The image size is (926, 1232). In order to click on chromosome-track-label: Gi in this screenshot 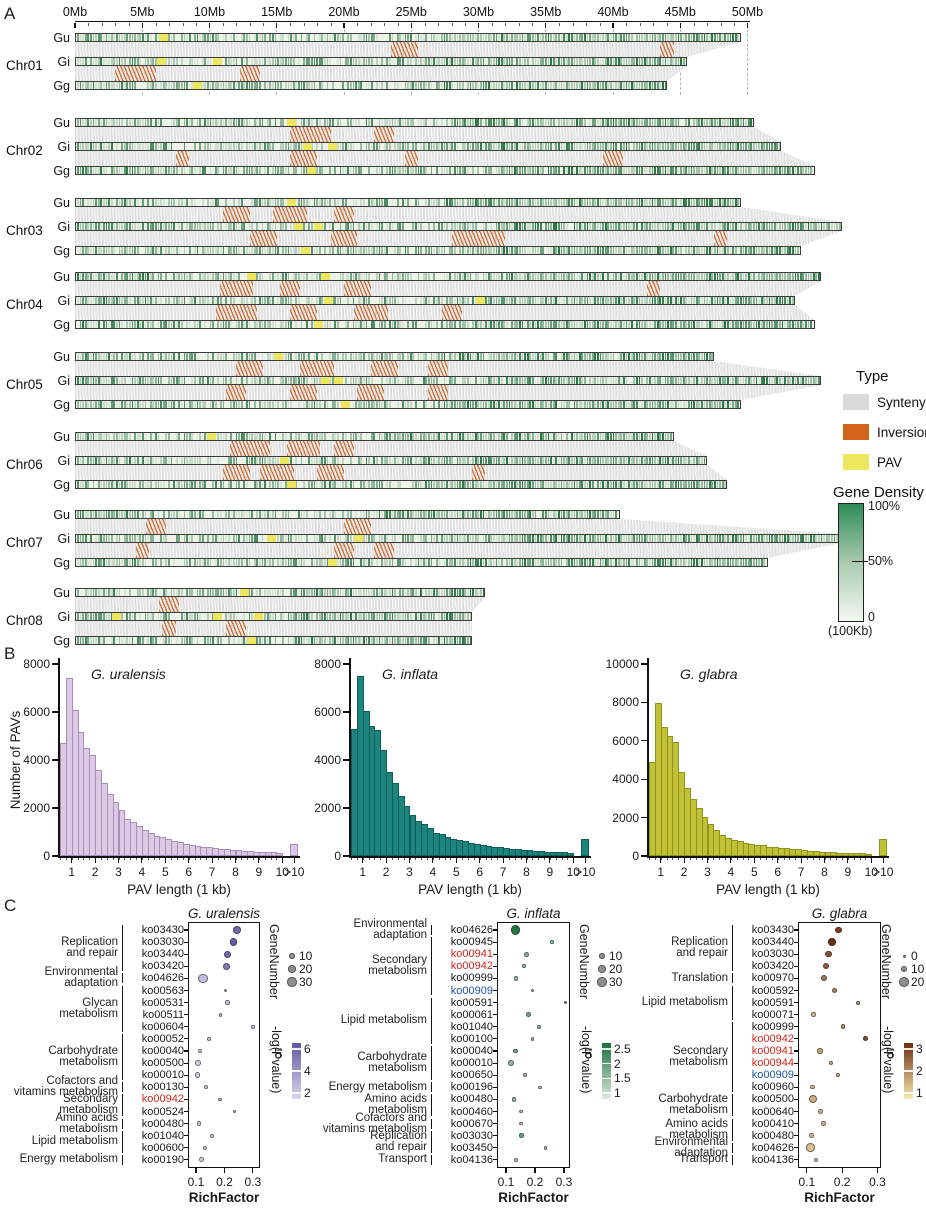, I will do `click(64, 539)`.